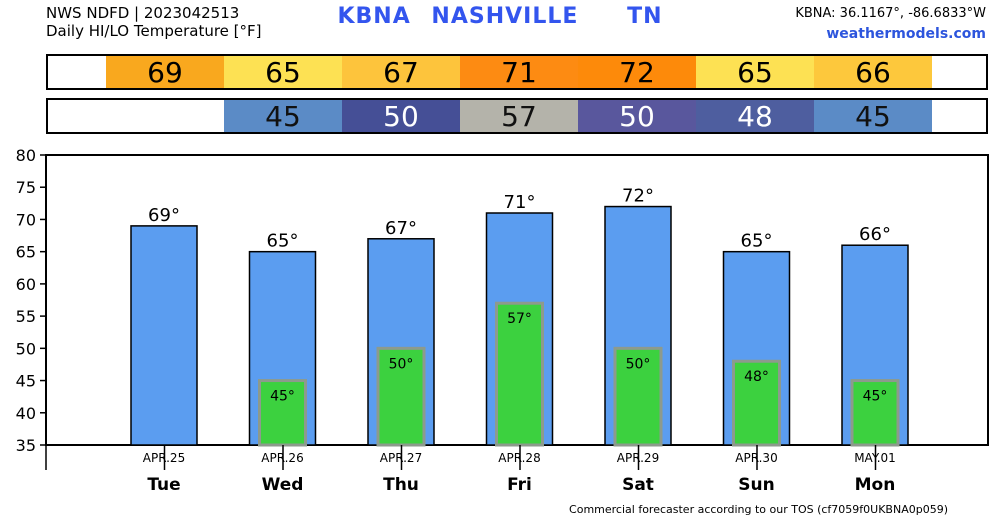  I want to click on low-temp-strip: 45 50 57 50 48 45, so click(517, 116).